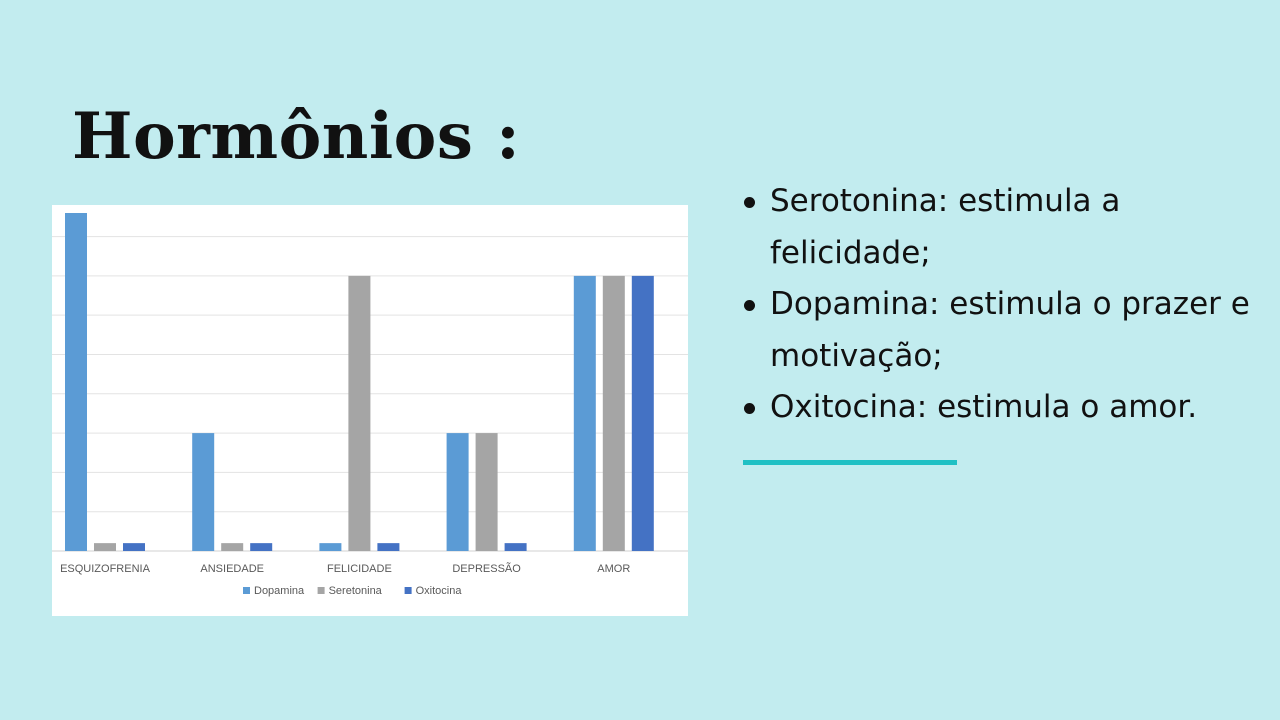  What do you see at coordinates (296, 136) in the screenshot?
I see `slide-title: Hormônios :` at bounding box center [296, 136].